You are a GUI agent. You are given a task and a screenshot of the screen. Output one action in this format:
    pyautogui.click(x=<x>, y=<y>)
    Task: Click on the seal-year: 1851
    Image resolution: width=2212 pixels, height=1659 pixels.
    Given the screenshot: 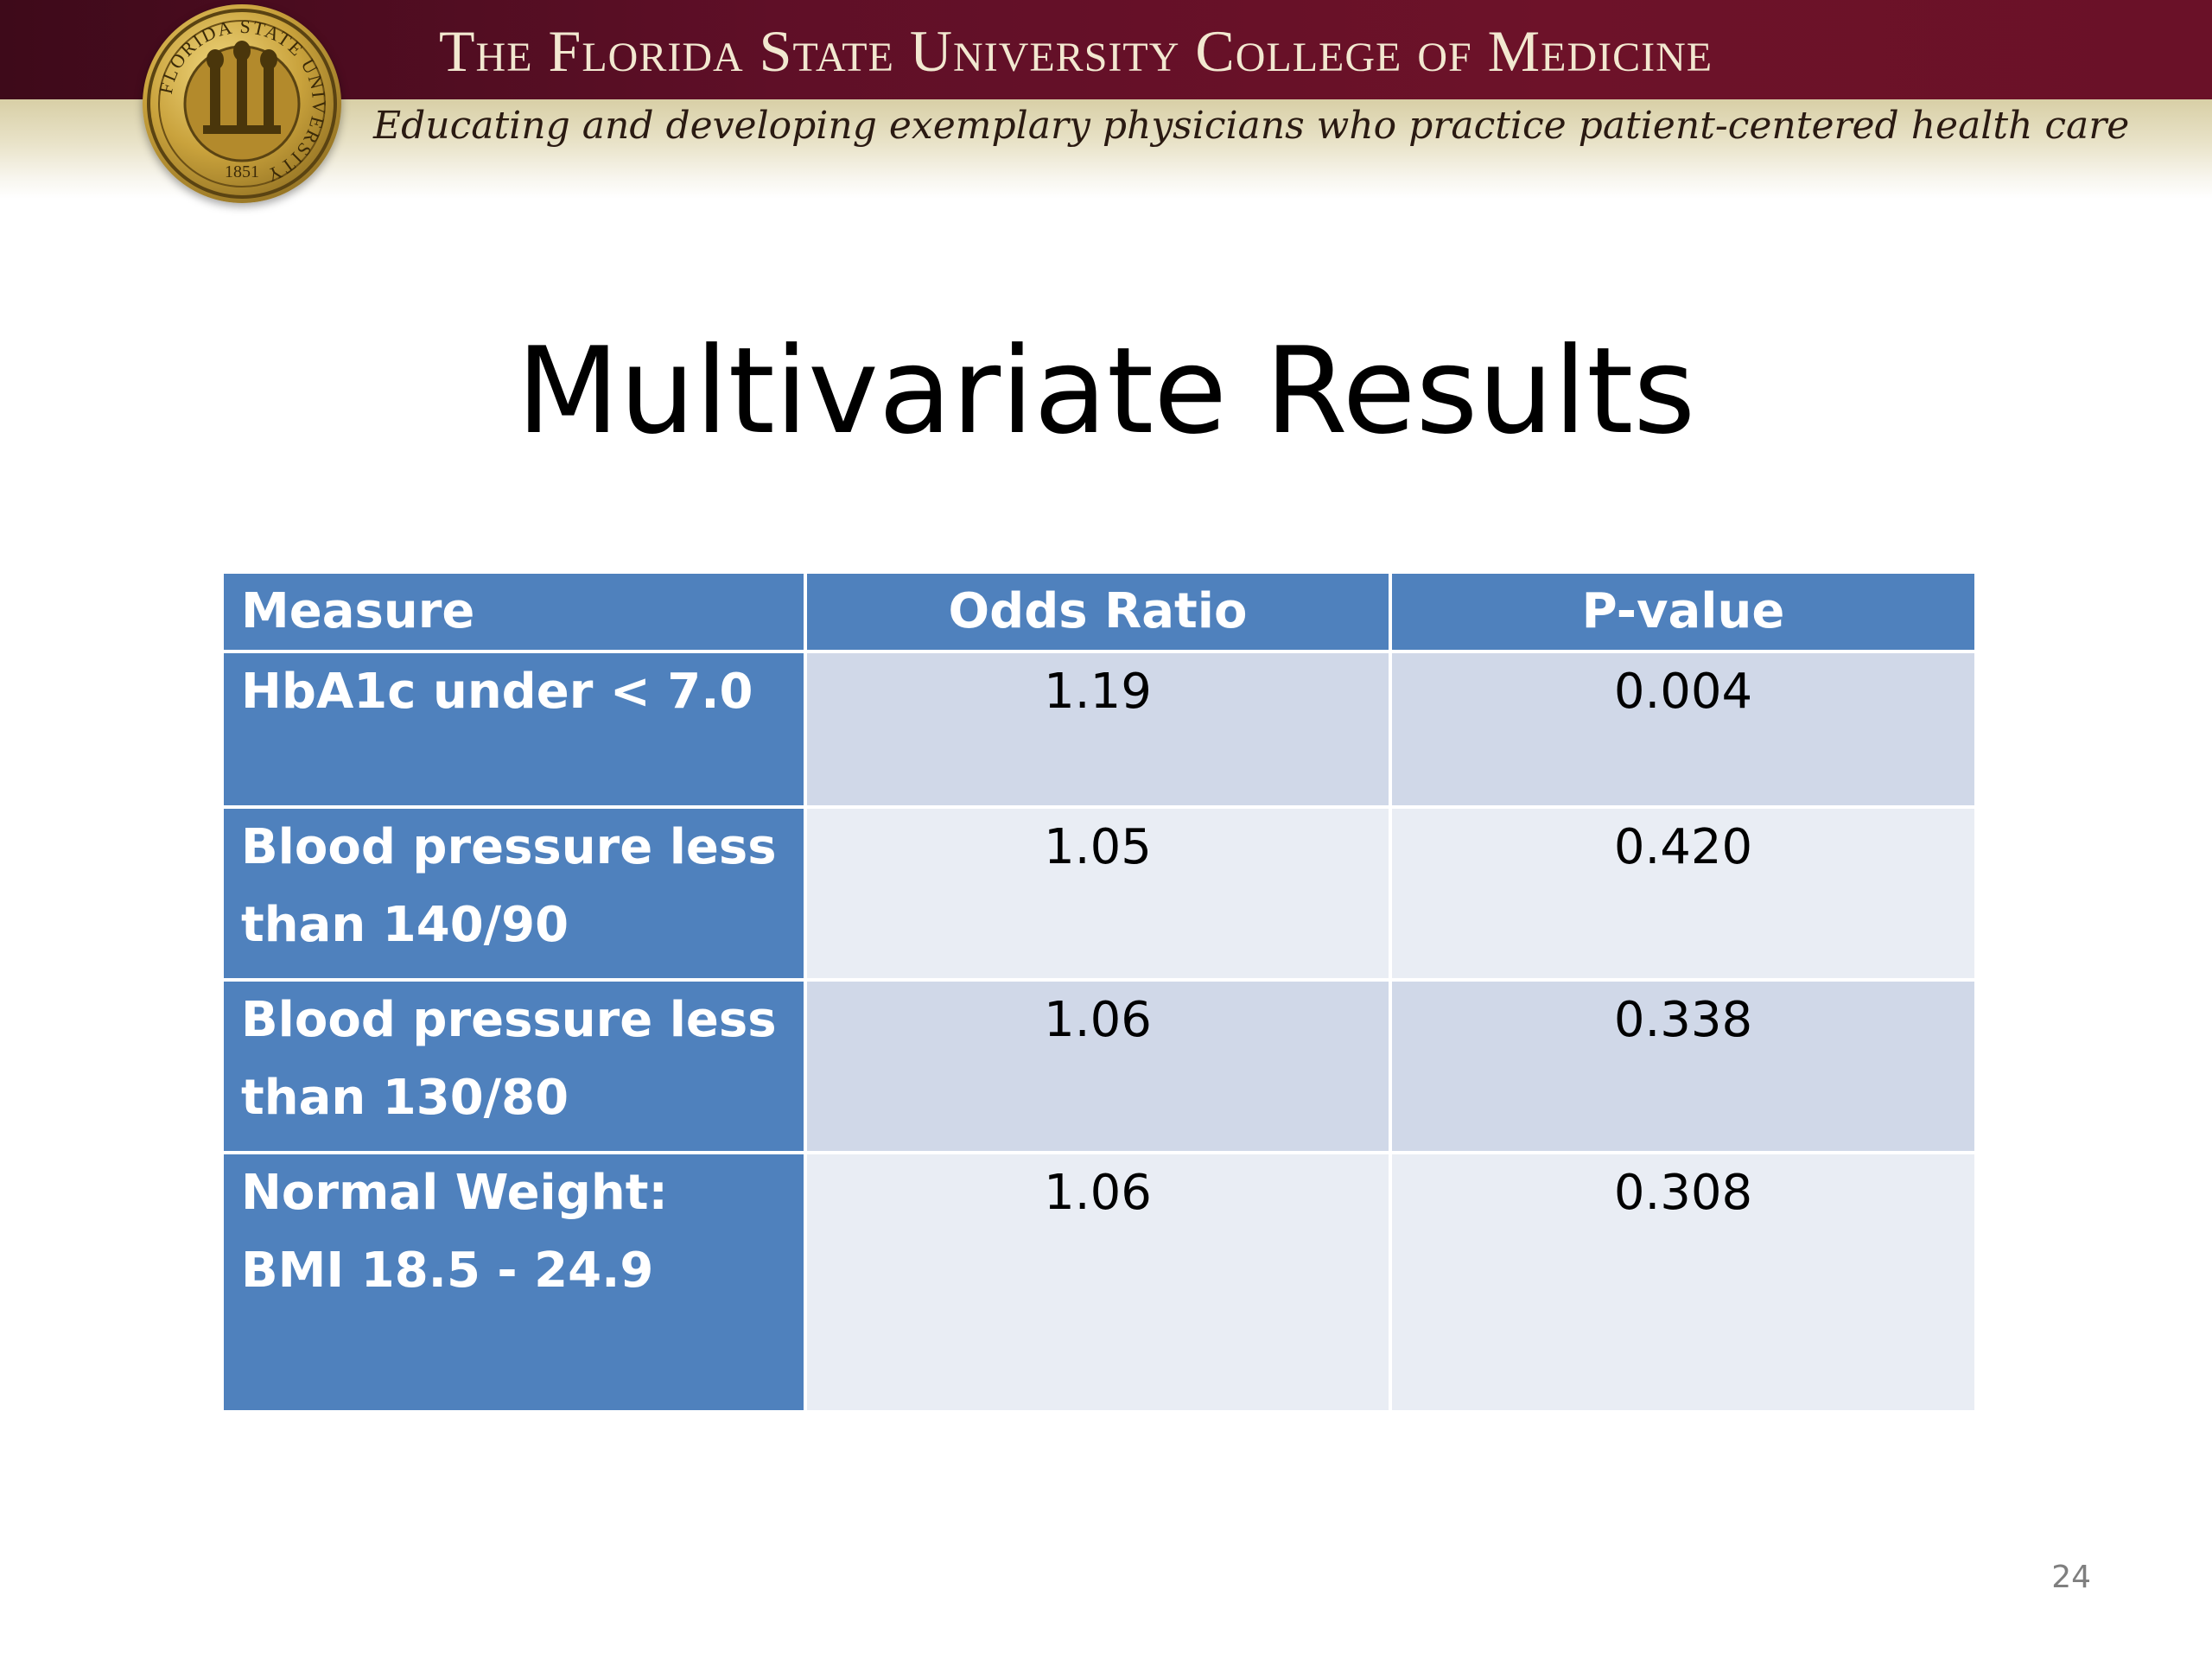 What is the action you would take?
    pyautogui.click(x=242, y=171)
    